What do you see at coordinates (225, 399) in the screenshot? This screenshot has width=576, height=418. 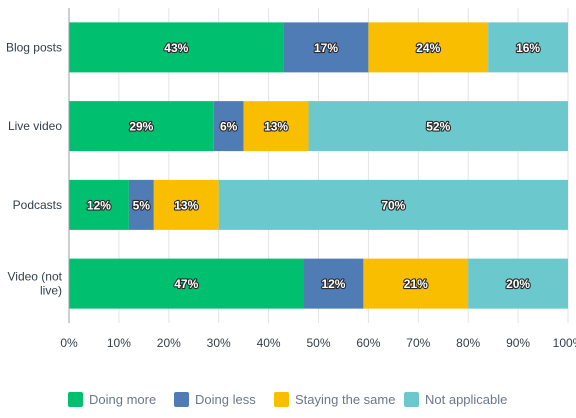 I see `legend-label: Doing less` at bounding box center [225, 399].